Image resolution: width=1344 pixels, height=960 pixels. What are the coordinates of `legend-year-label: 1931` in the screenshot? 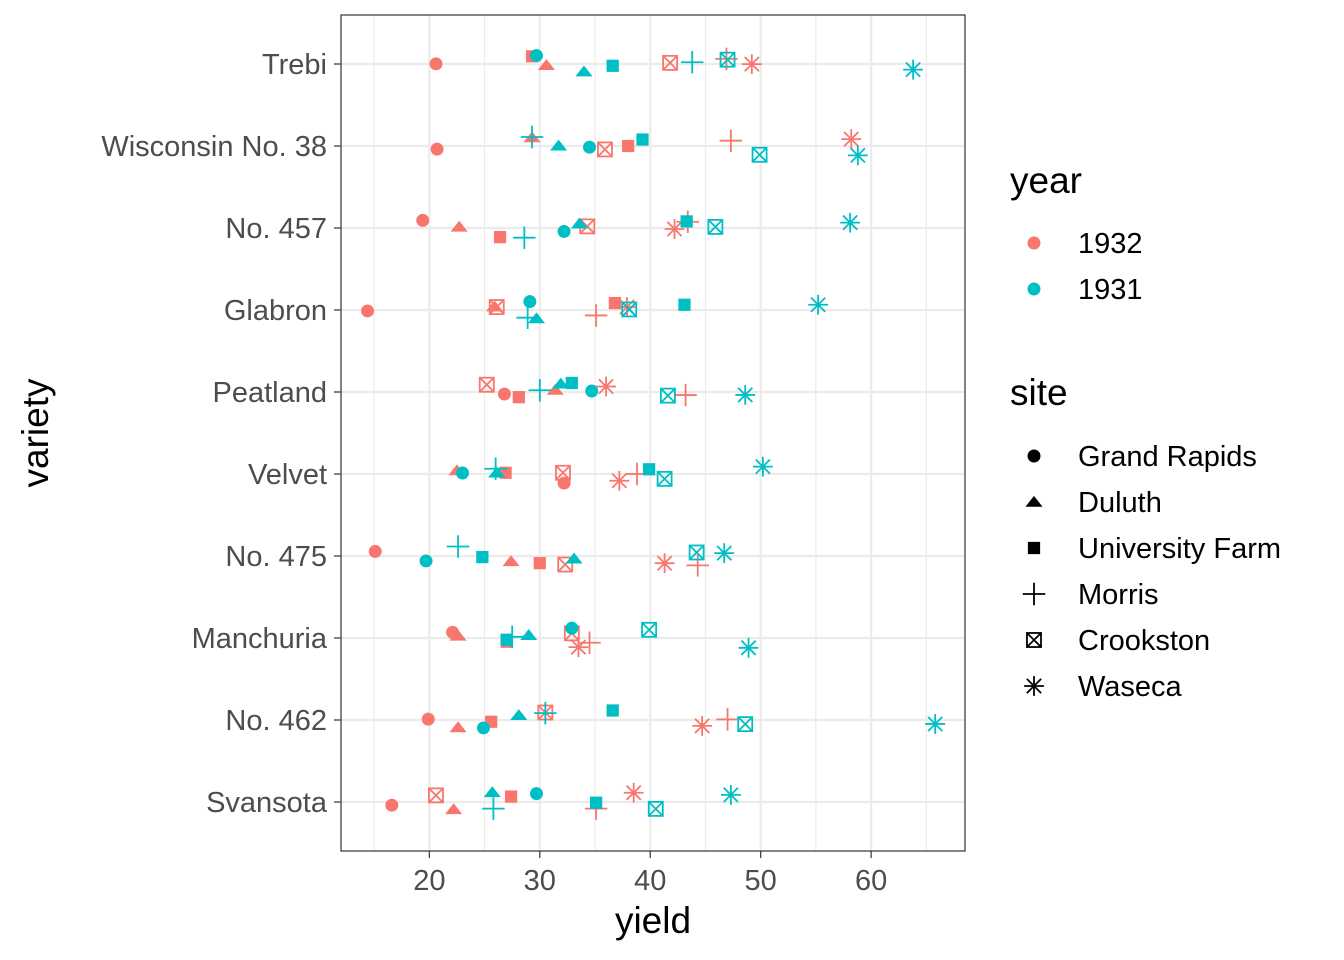 It's located at (1110, 290).